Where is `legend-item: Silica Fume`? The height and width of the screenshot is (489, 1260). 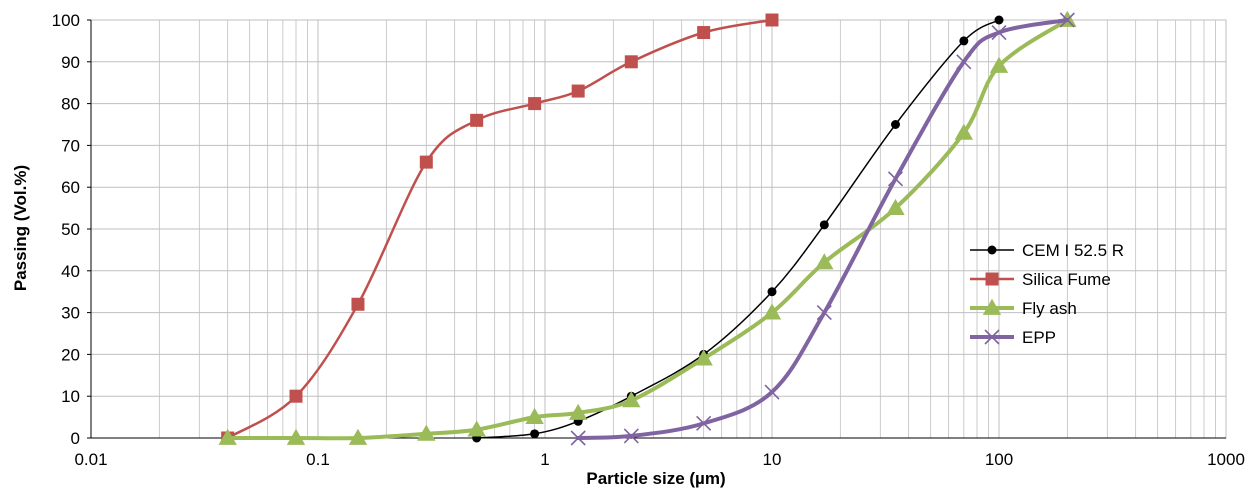
legend-item: Silica Fume is located at coordinates (1040, 279).